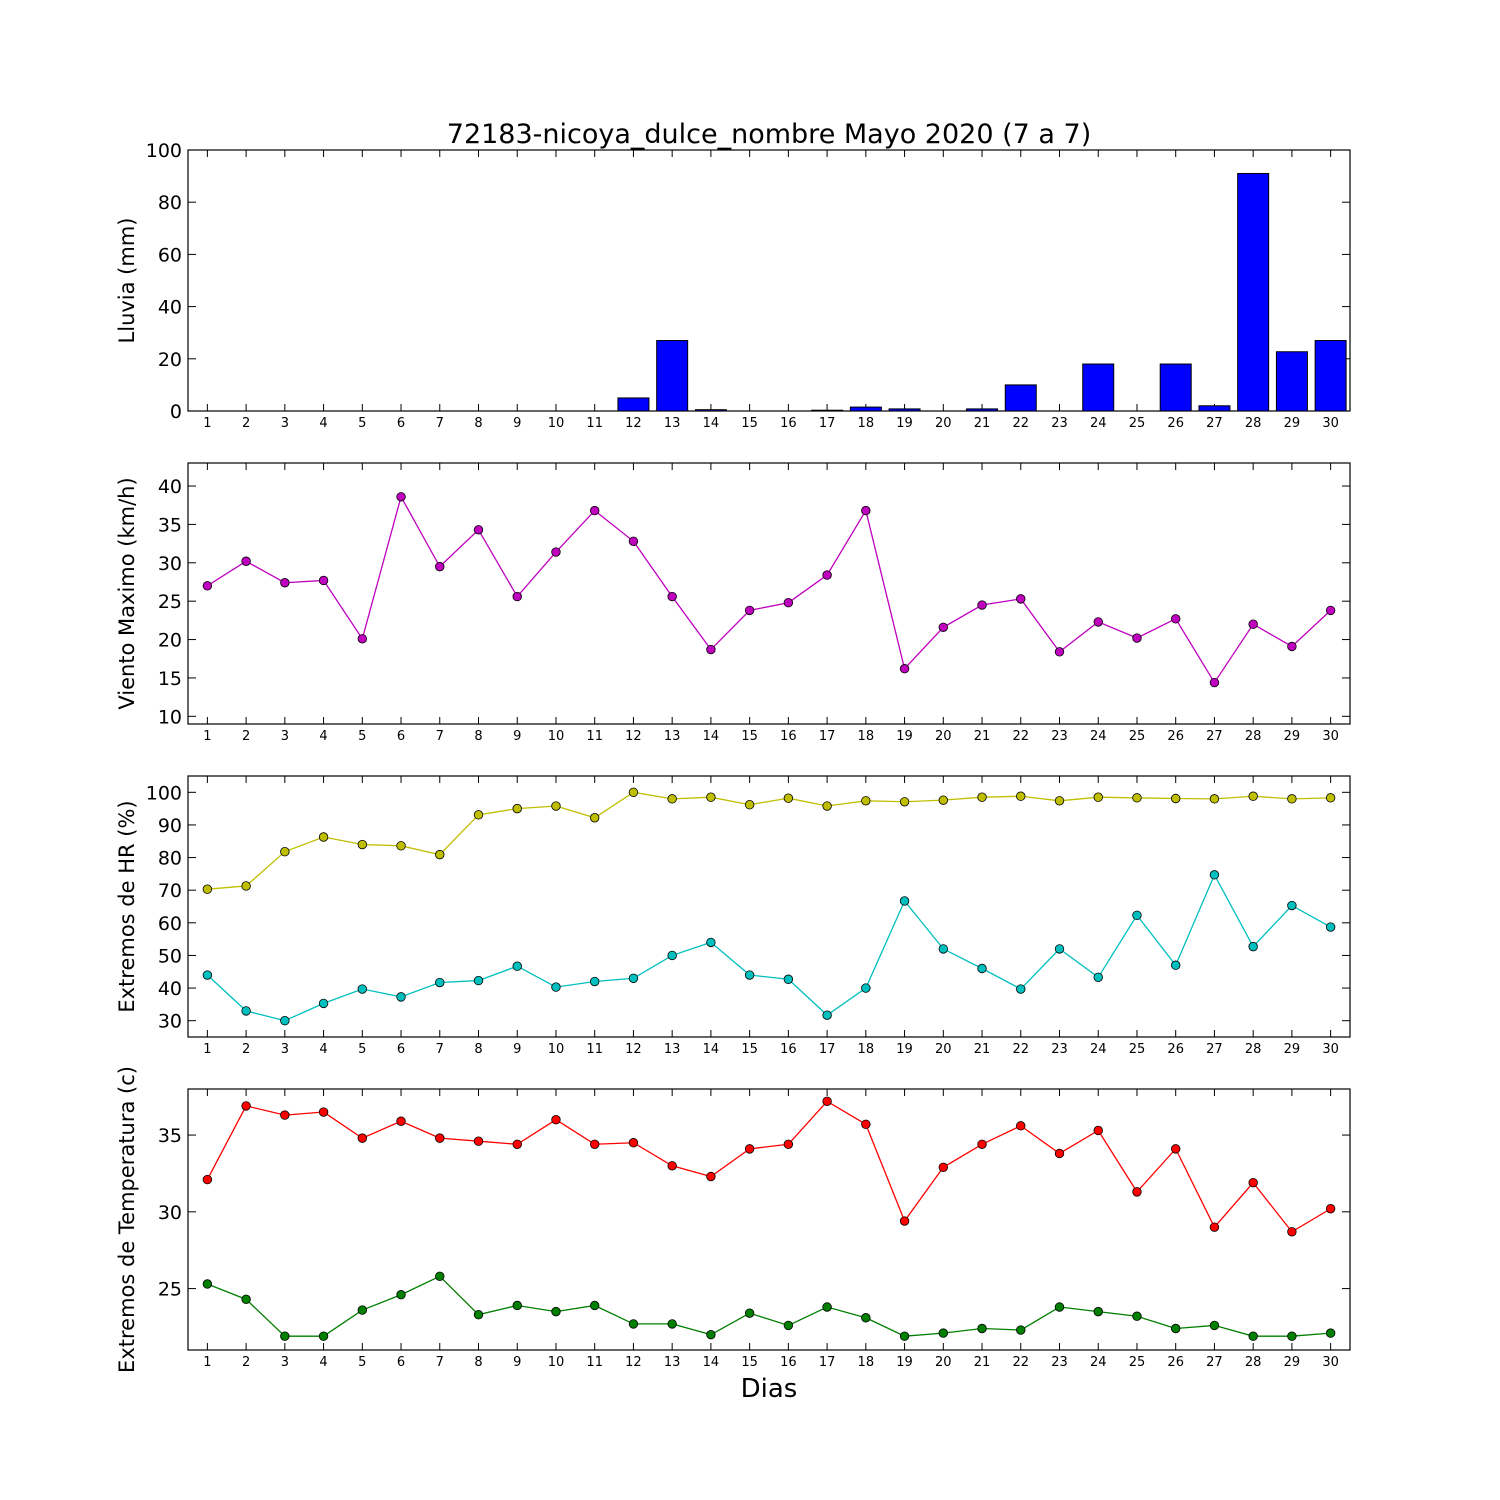 Image resolution: width=1500 pixels, height=1500 pixels. Describe the element at coordinates (1253, 1049) in the screenshot. I see `x-tick-label: 28` at that location.